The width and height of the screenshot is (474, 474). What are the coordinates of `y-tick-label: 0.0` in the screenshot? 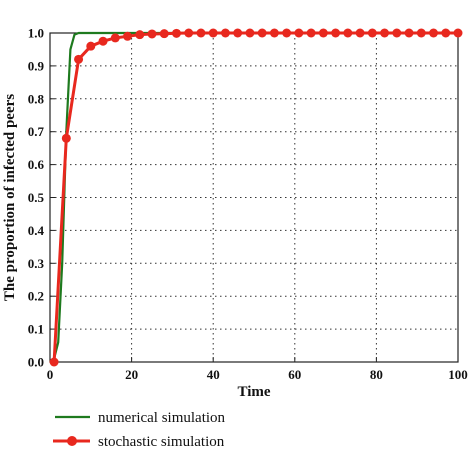 It's located at (36, 362).